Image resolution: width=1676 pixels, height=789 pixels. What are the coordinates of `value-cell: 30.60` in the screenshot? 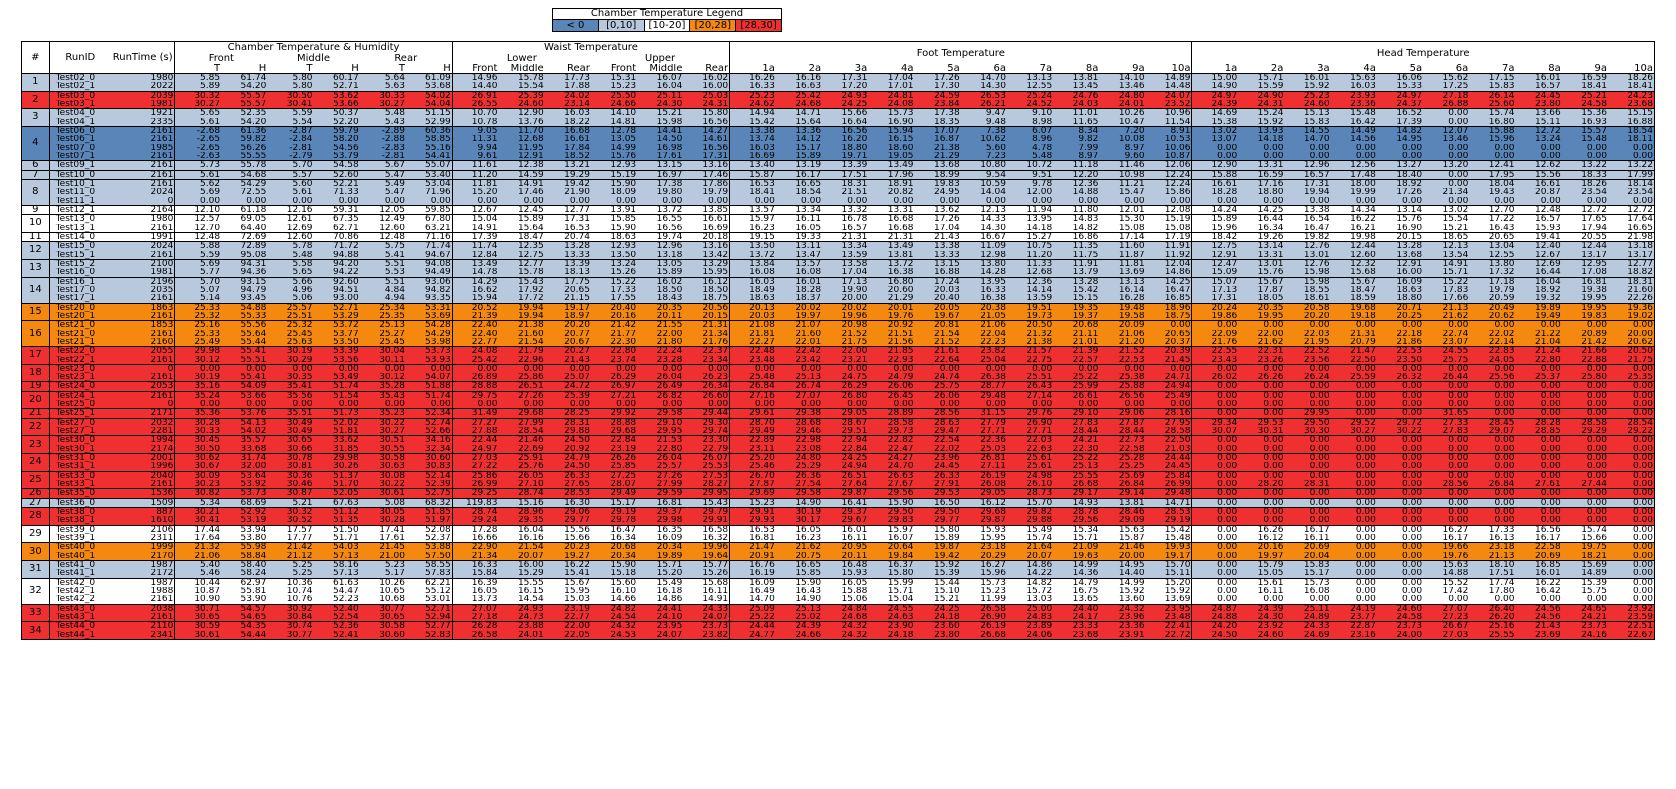 It's located at (429, 458).